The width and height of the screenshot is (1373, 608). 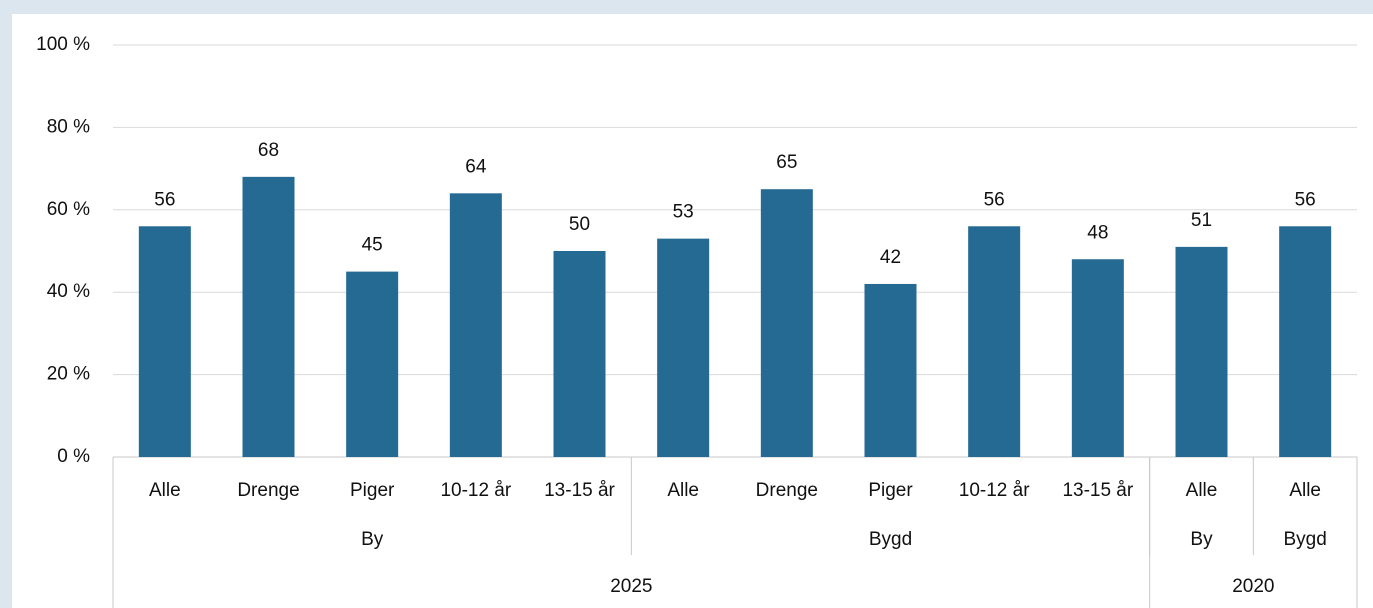 I want to click on supergroup-label: 2020, so click(x=1253, y=586).